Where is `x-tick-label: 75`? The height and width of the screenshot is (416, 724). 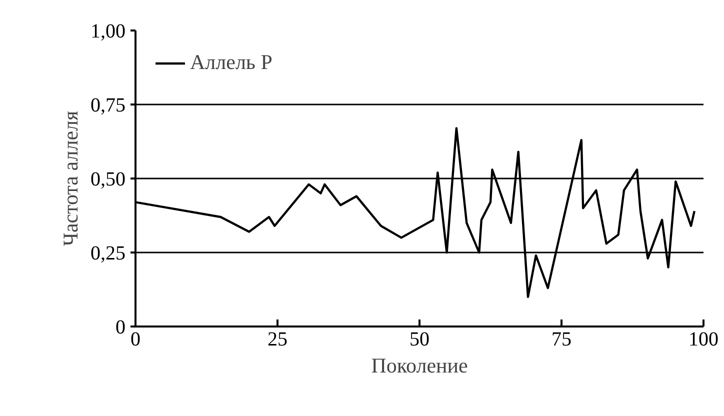 x-tick-label: 75 is located at coordinates (562, 339).